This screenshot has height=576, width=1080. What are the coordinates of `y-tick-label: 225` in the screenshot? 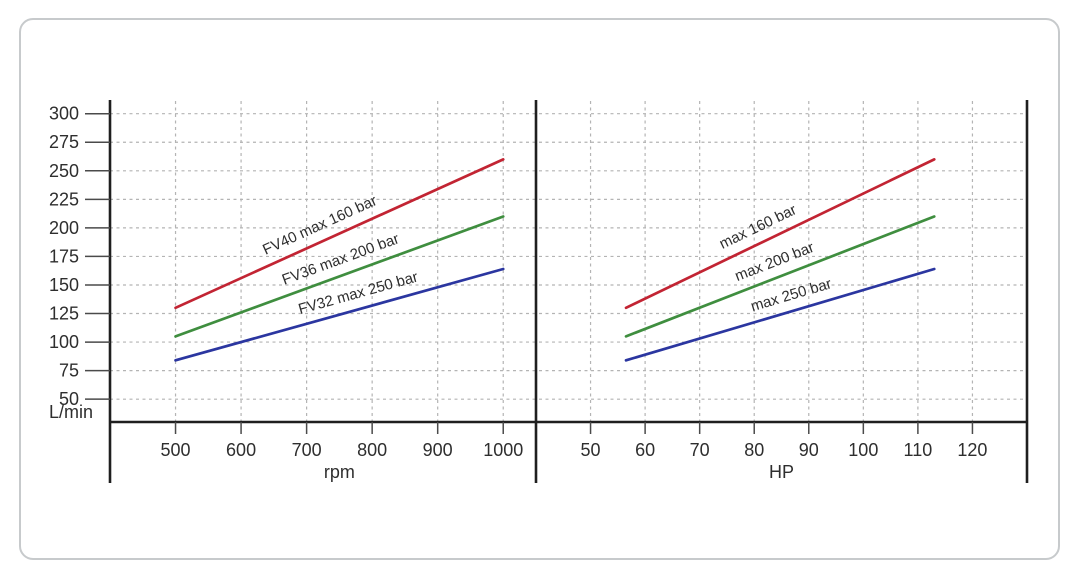 It's located at (64, 199).